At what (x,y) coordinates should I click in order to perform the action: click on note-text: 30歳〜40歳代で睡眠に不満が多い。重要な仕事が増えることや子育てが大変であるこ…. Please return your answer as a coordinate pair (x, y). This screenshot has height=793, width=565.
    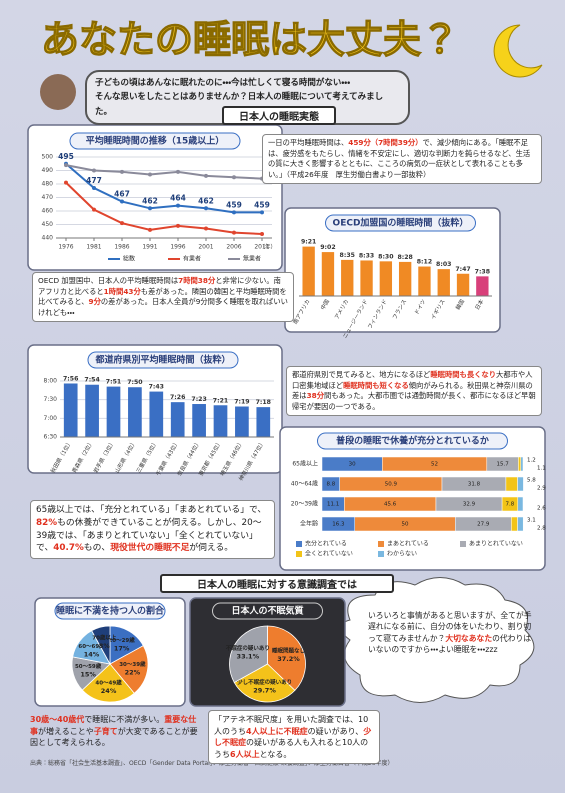
    Looking at the image, I should click on (114, 731).